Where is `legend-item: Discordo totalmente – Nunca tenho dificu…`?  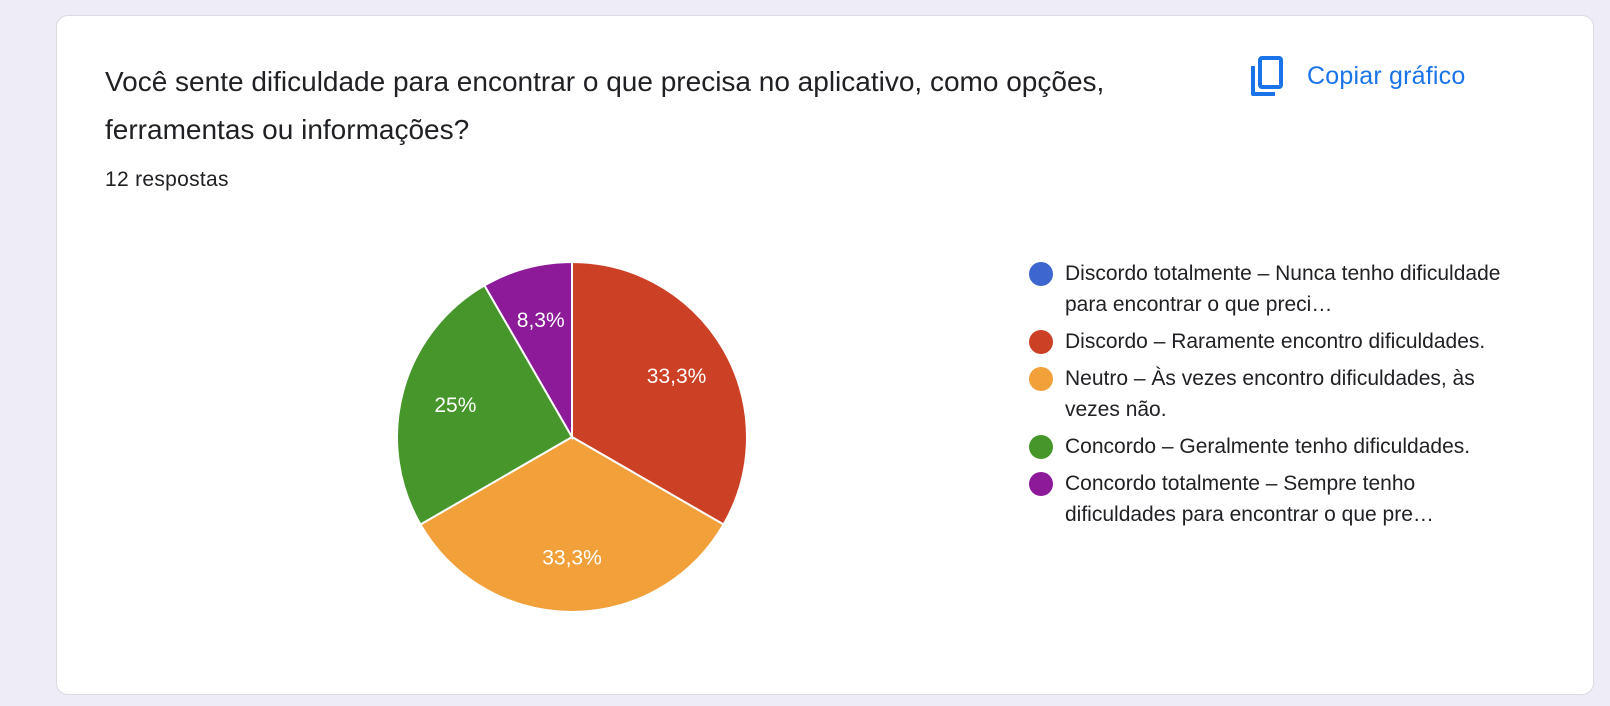 legend-item: Discordo totalmente – Nunca tenho dificu… is located at coordinates (1269, 289).